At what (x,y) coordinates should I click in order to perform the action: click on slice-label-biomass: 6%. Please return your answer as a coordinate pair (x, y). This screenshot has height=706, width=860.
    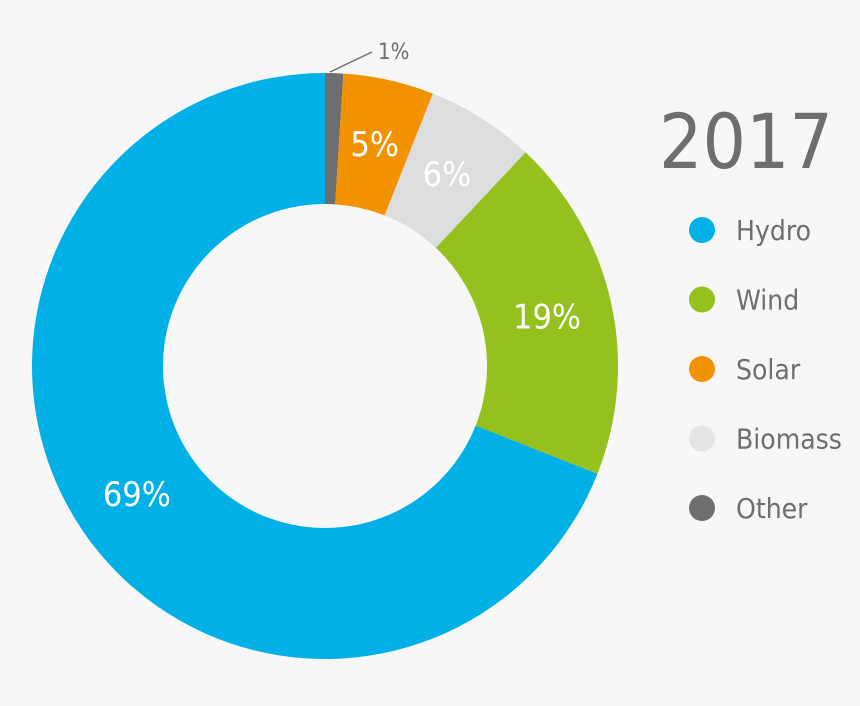
    Looking at the image, I should click on (447, 175).